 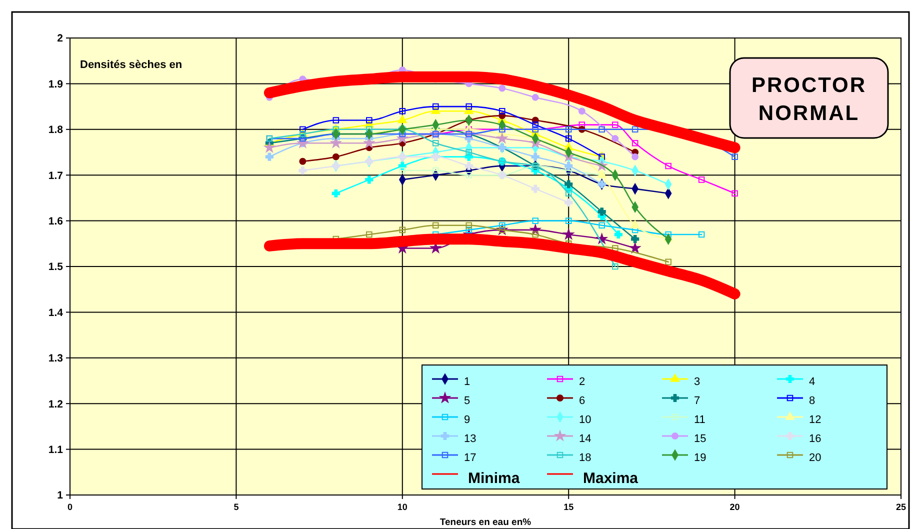 What do you see at coordinates (700, 458) in the screenshot?
I see `legend-label: 19` at bounding box center [700, 458].